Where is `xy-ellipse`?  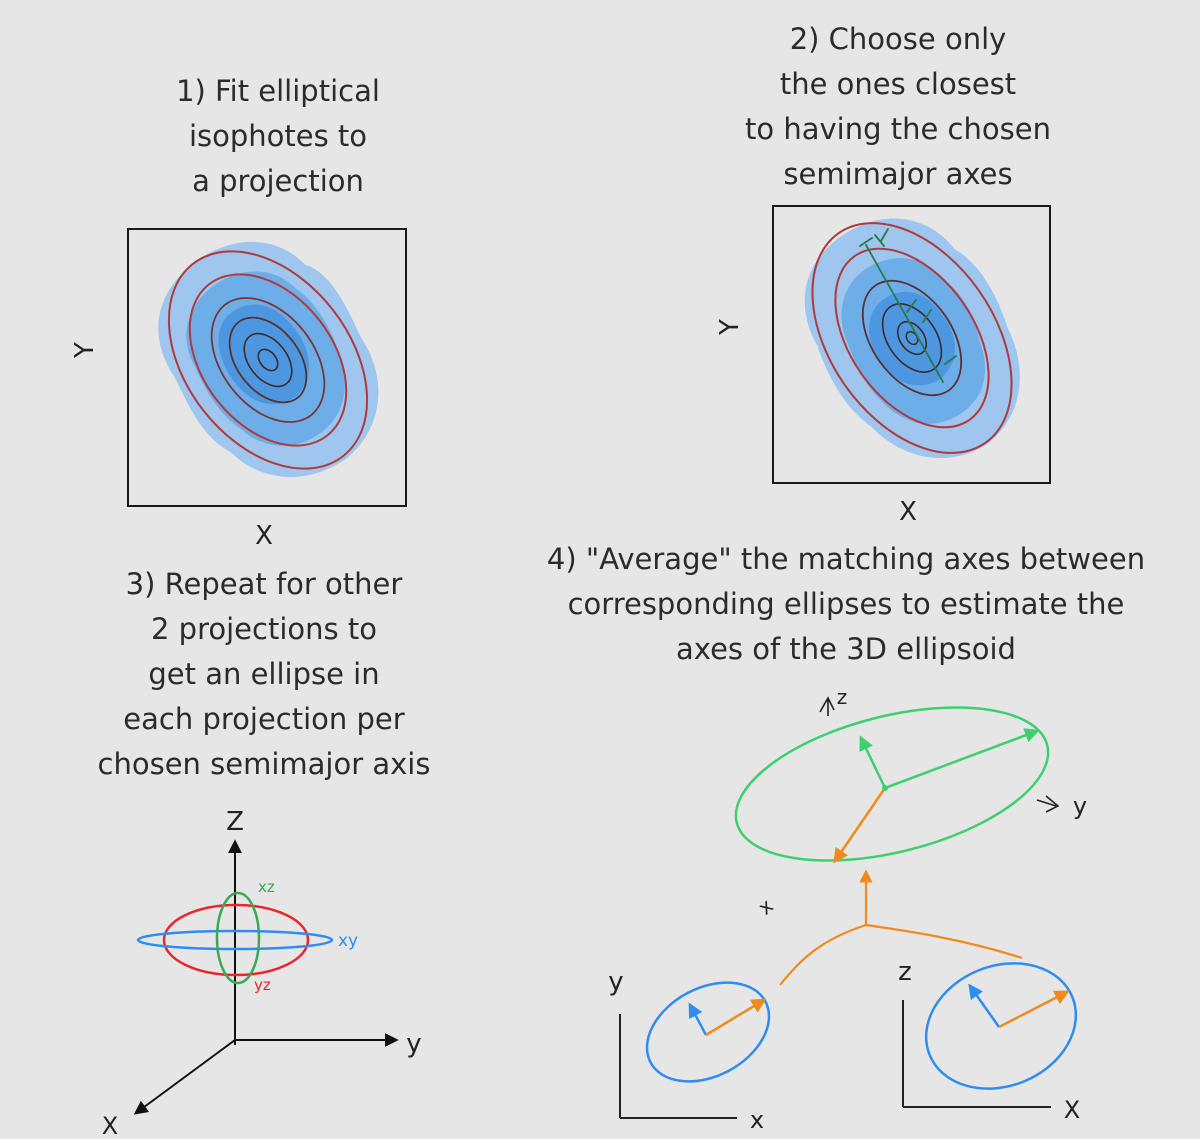
xy-ellipse is located at coordinates (235, 940).